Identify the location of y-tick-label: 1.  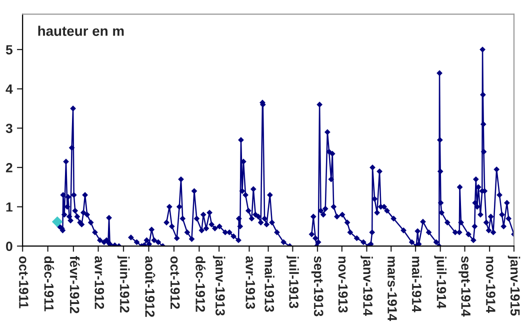
(9, 207).